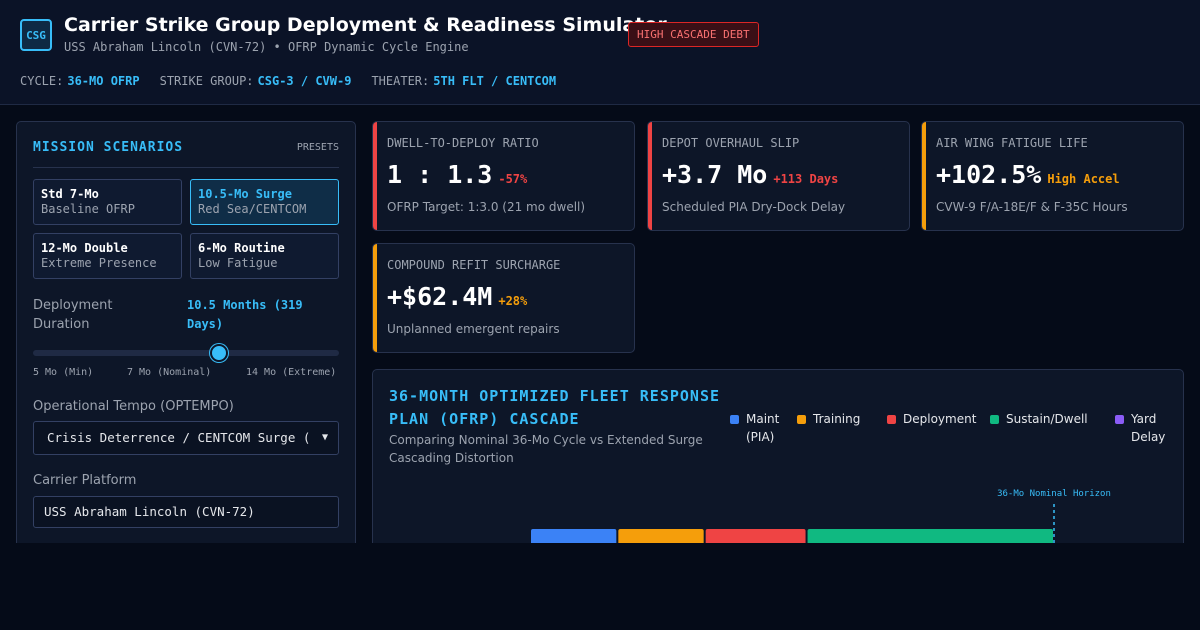  What do you see at coordinates (133, 406) in the screenshot?
I see `optempo-label: Operational Tempo (OPTEMPO)` at bounding box center [133, 406].